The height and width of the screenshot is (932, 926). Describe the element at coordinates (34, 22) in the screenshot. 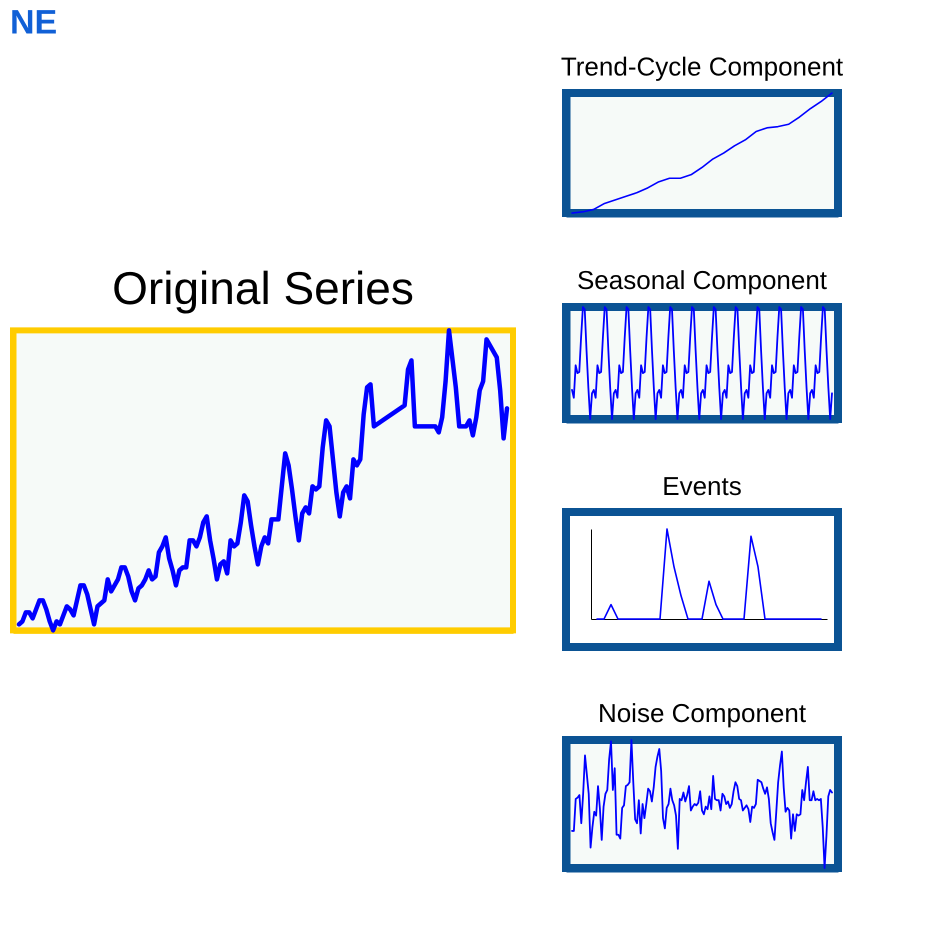

I see `text: NE` at that location.